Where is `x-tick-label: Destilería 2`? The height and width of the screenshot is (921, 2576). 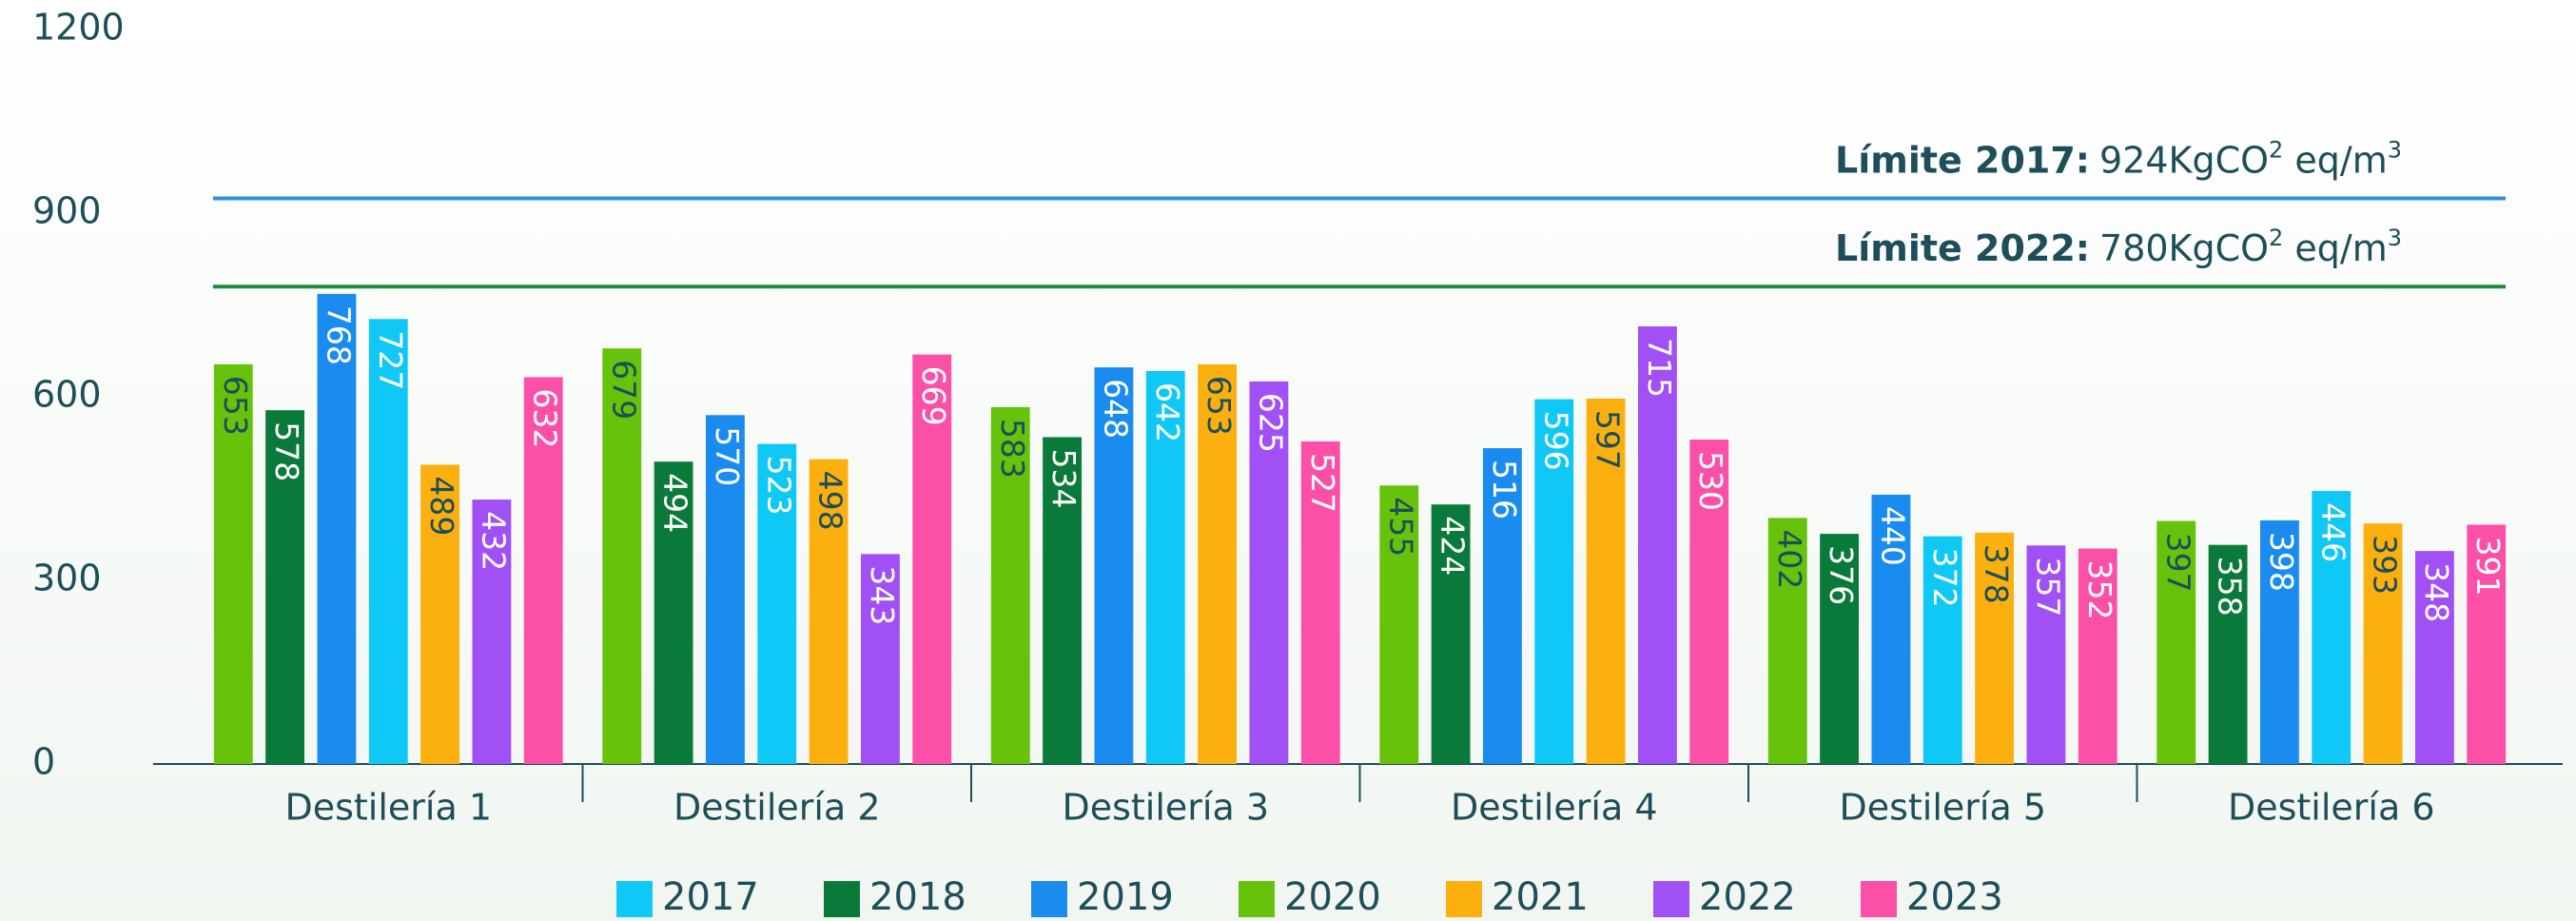
x-tick-label: Destilería 2 is located at coordinates (777, 808).